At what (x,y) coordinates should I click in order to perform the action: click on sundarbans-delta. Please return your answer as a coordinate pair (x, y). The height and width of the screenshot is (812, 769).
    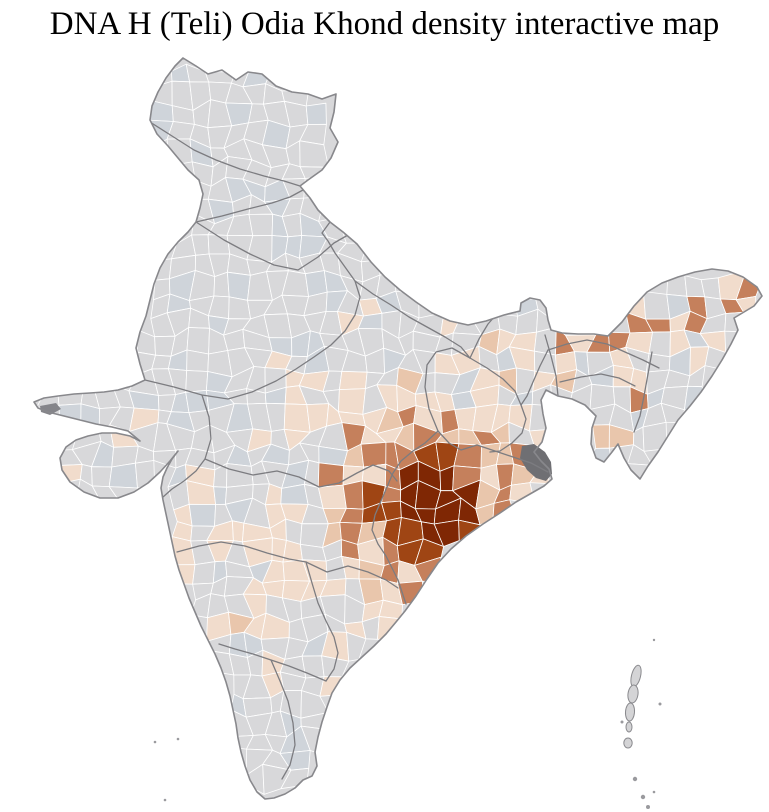
    Looking at the image, I should click on (536, 462).